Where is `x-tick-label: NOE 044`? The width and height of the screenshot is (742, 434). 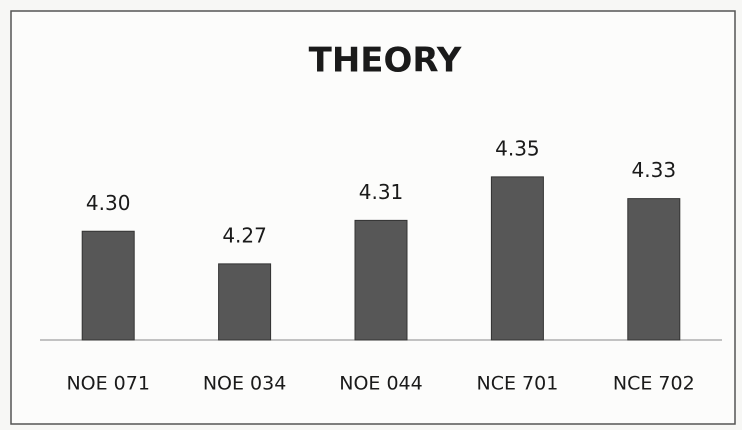
x-tick-label: NOE 044 is located at coordinates (380, 384).